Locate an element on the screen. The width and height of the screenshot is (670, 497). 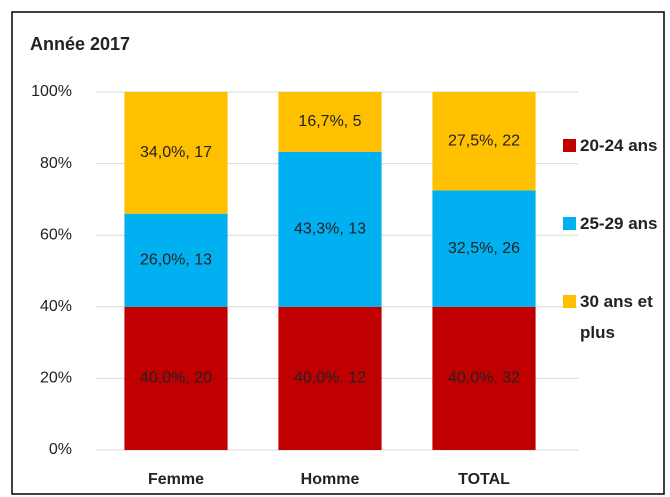
data-label: 34,0%, 17 is located at coordinates (176, 152).